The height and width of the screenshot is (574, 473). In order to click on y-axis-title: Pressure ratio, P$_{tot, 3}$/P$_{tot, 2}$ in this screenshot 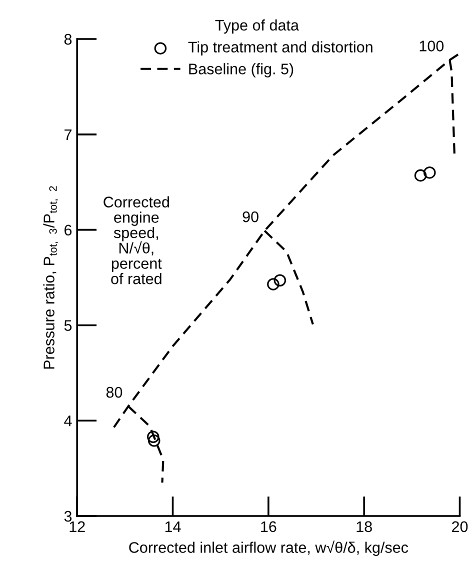, I will do `click(50, 277)`.